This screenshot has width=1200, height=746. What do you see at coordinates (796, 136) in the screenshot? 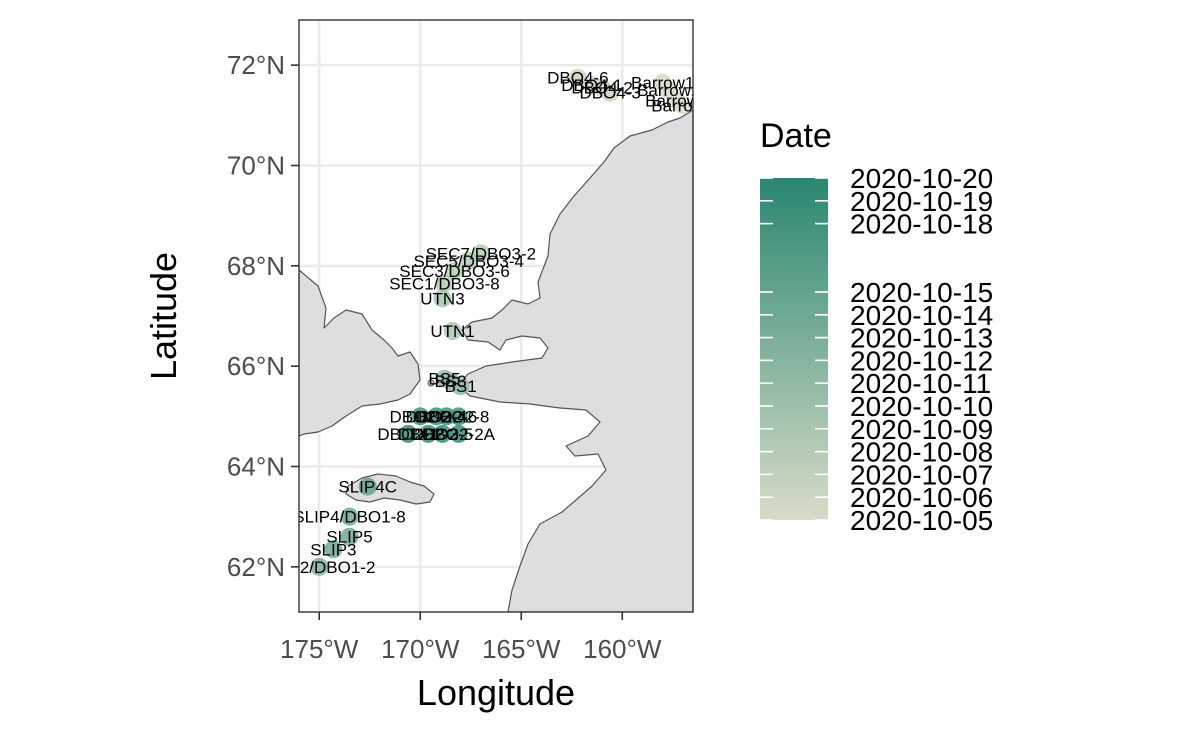
I see `legend-title: Date` at bounding box center [796, 136].